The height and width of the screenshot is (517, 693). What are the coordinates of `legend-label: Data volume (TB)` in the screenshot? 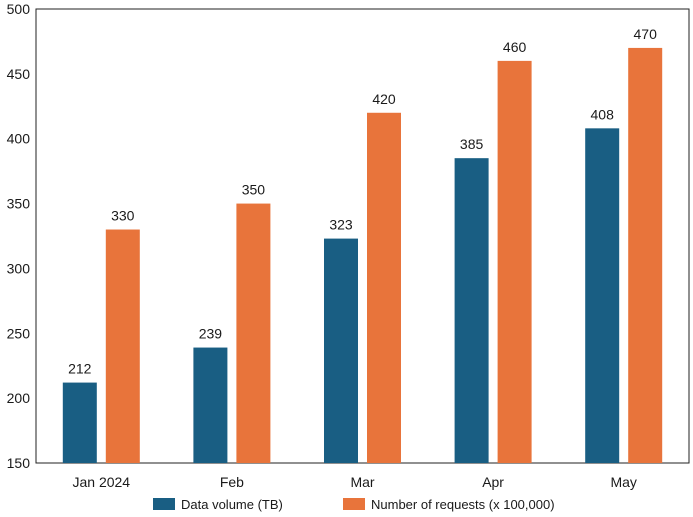 It's located at (232, 504).